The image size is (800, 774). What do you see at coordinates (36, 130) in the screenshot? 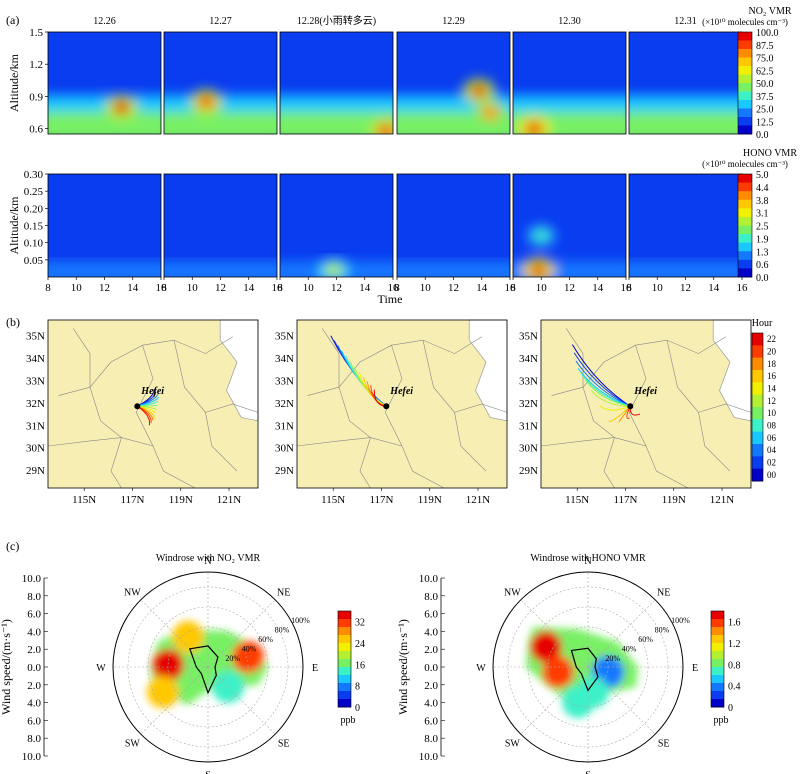
I see `y-tick-label: 0.6` at bounding box center [36, 130].